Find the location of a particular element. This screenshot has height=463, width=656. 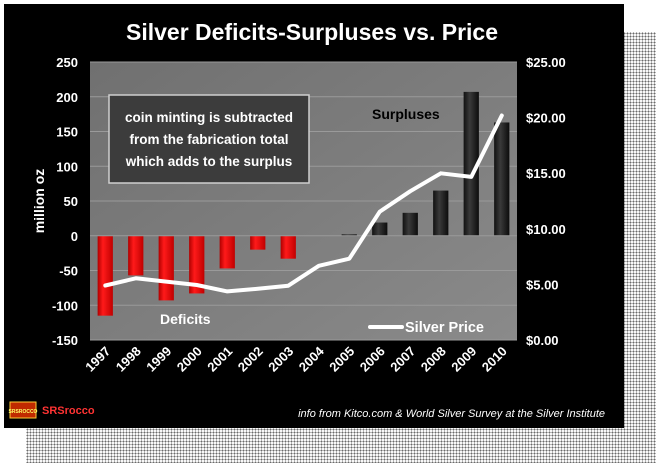

logo: SRSROCCO SRSrocco is located at coordinates (52, 410).